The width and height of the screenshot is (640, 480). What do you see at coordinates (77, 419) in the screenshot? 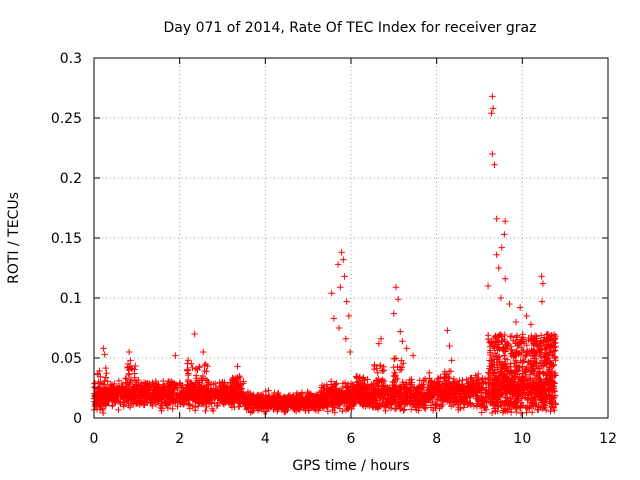
I see `y-tick-label: 0` at bounding box center [77, 419].